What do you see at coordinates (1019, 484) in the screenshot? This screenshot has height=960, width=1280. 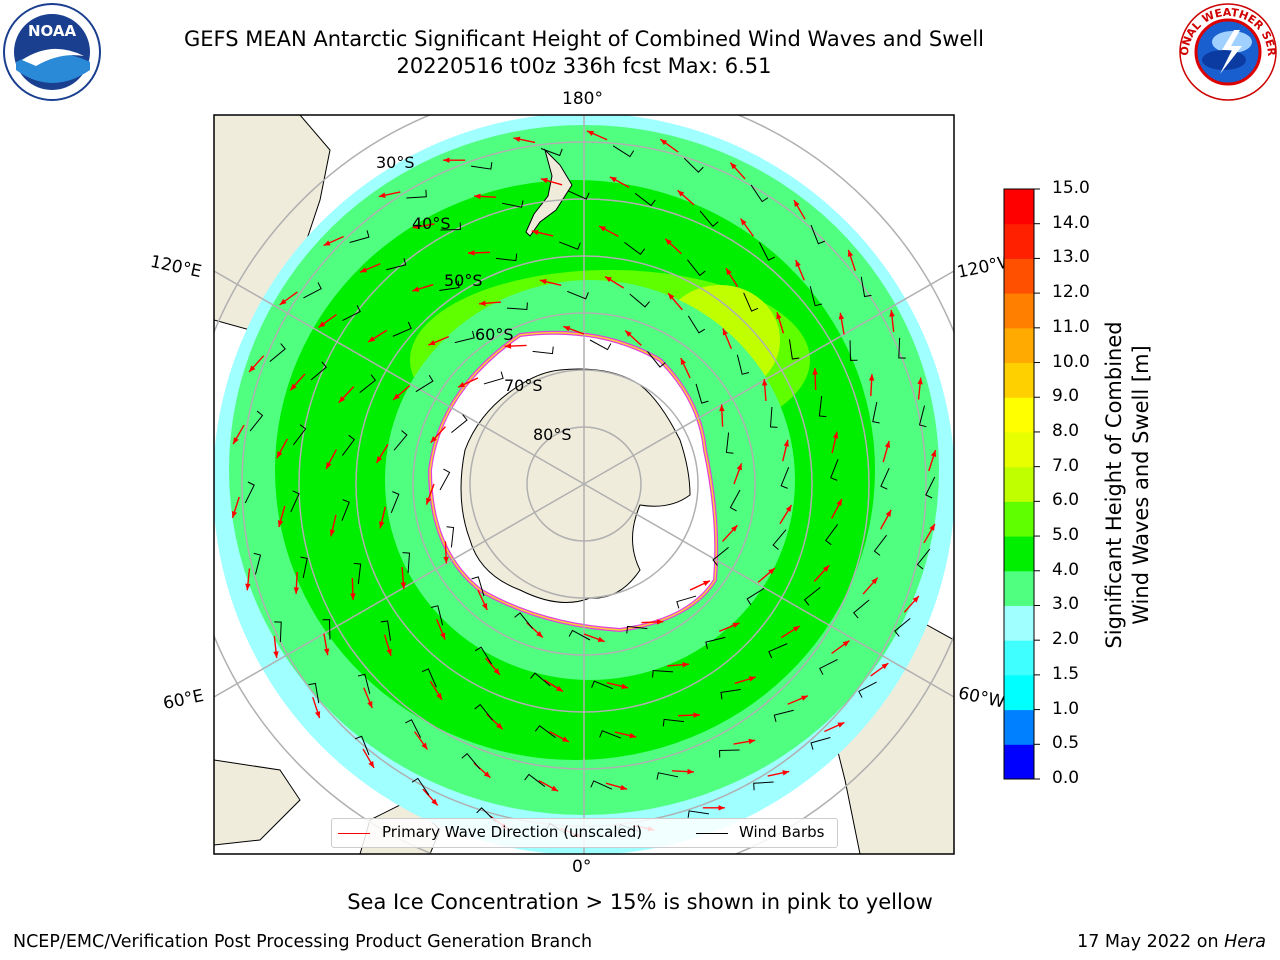 I see `colorbar-frame` at bounding box center [1019, 484].